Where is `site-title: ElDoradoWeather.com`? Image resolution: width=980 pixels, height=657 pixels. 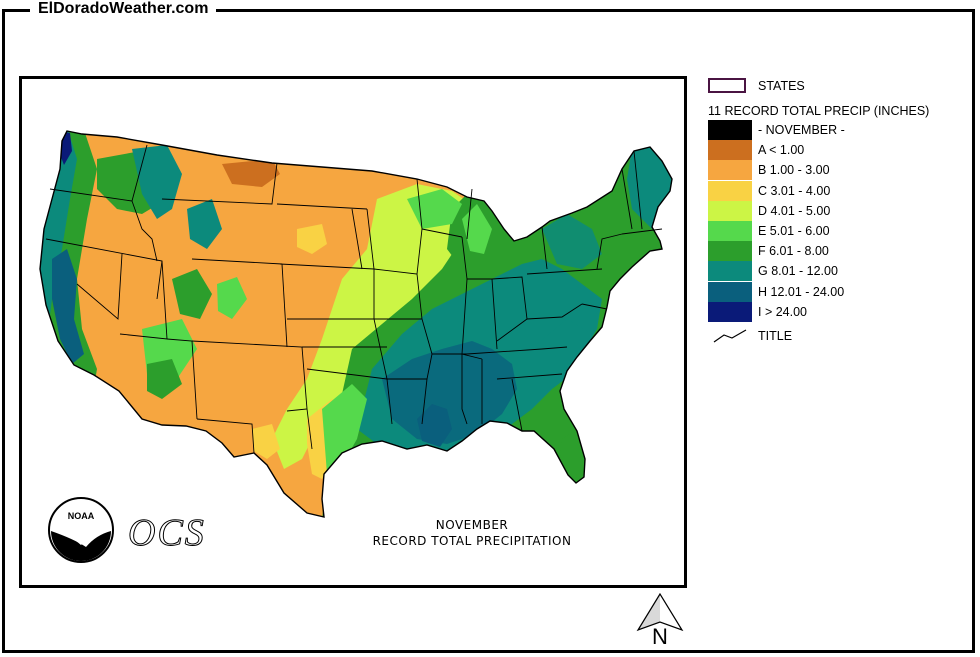 site-title: ElDoradoWeather.com is located at coordinates (123, 9).